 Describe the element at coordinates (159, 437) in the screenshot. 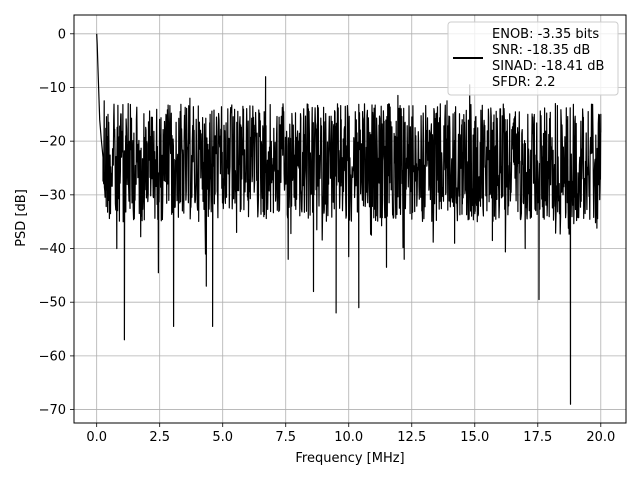

I see `x-tick-label: 2.5` at that location.